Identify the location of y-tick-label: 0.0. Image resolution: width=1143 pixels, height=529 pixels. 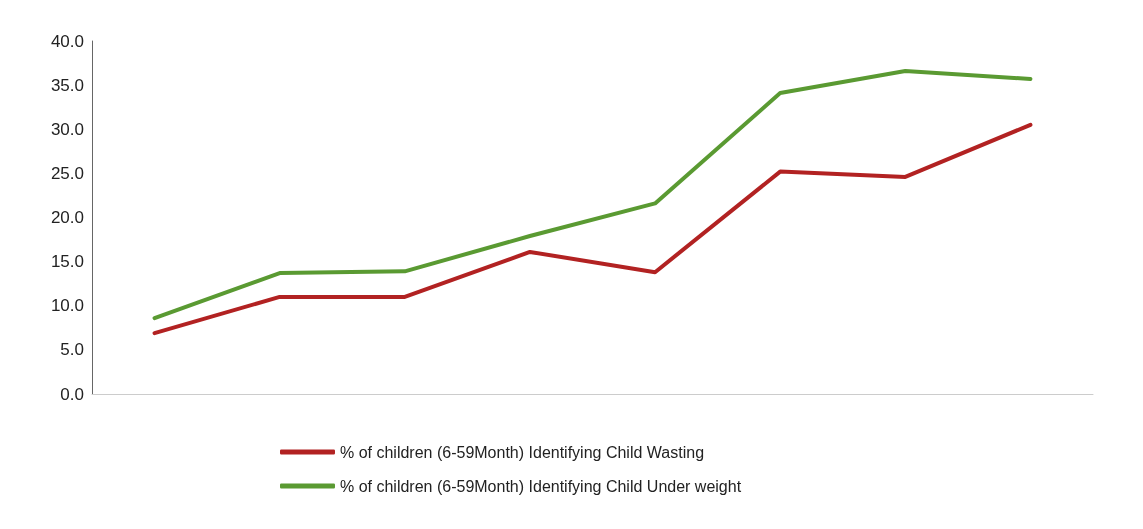
(72, 394).